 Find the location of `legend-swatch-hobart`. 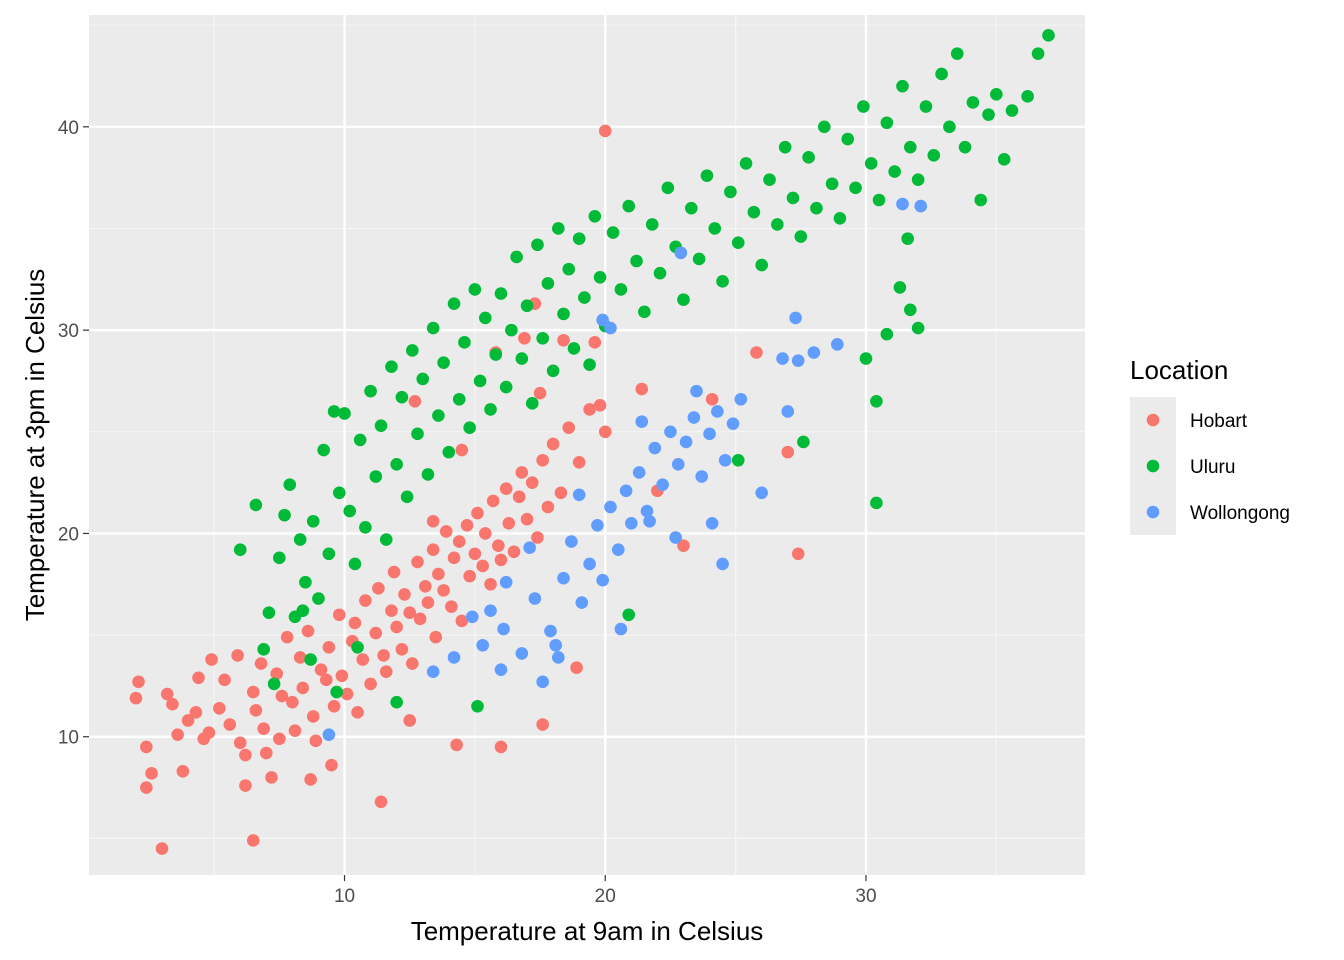

legend-swatch-hobart is located at coordinates (1153, 420).